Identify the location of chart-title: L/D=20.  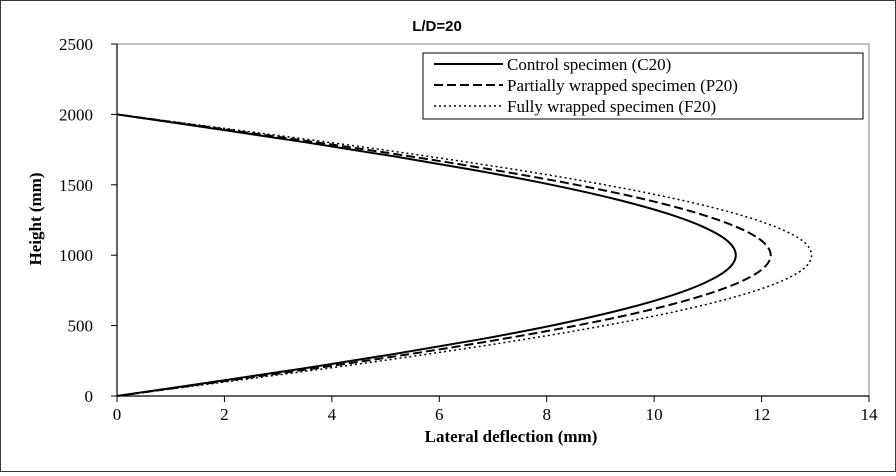
(437, 26).